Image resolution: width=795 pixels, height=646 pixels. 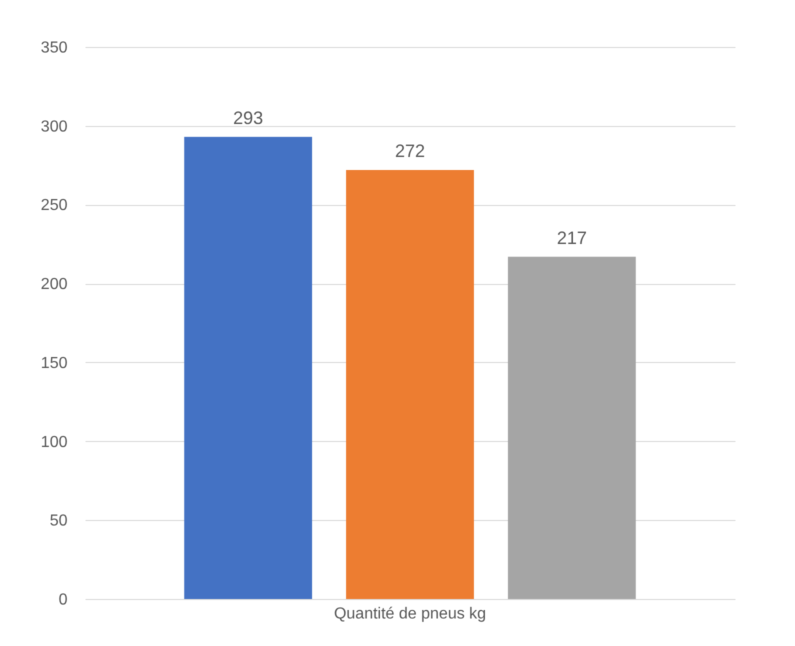 What do you see at coordinates (410, 151) in the screenshot?
I see `data-label: 272` at bounding box center [410, 151].